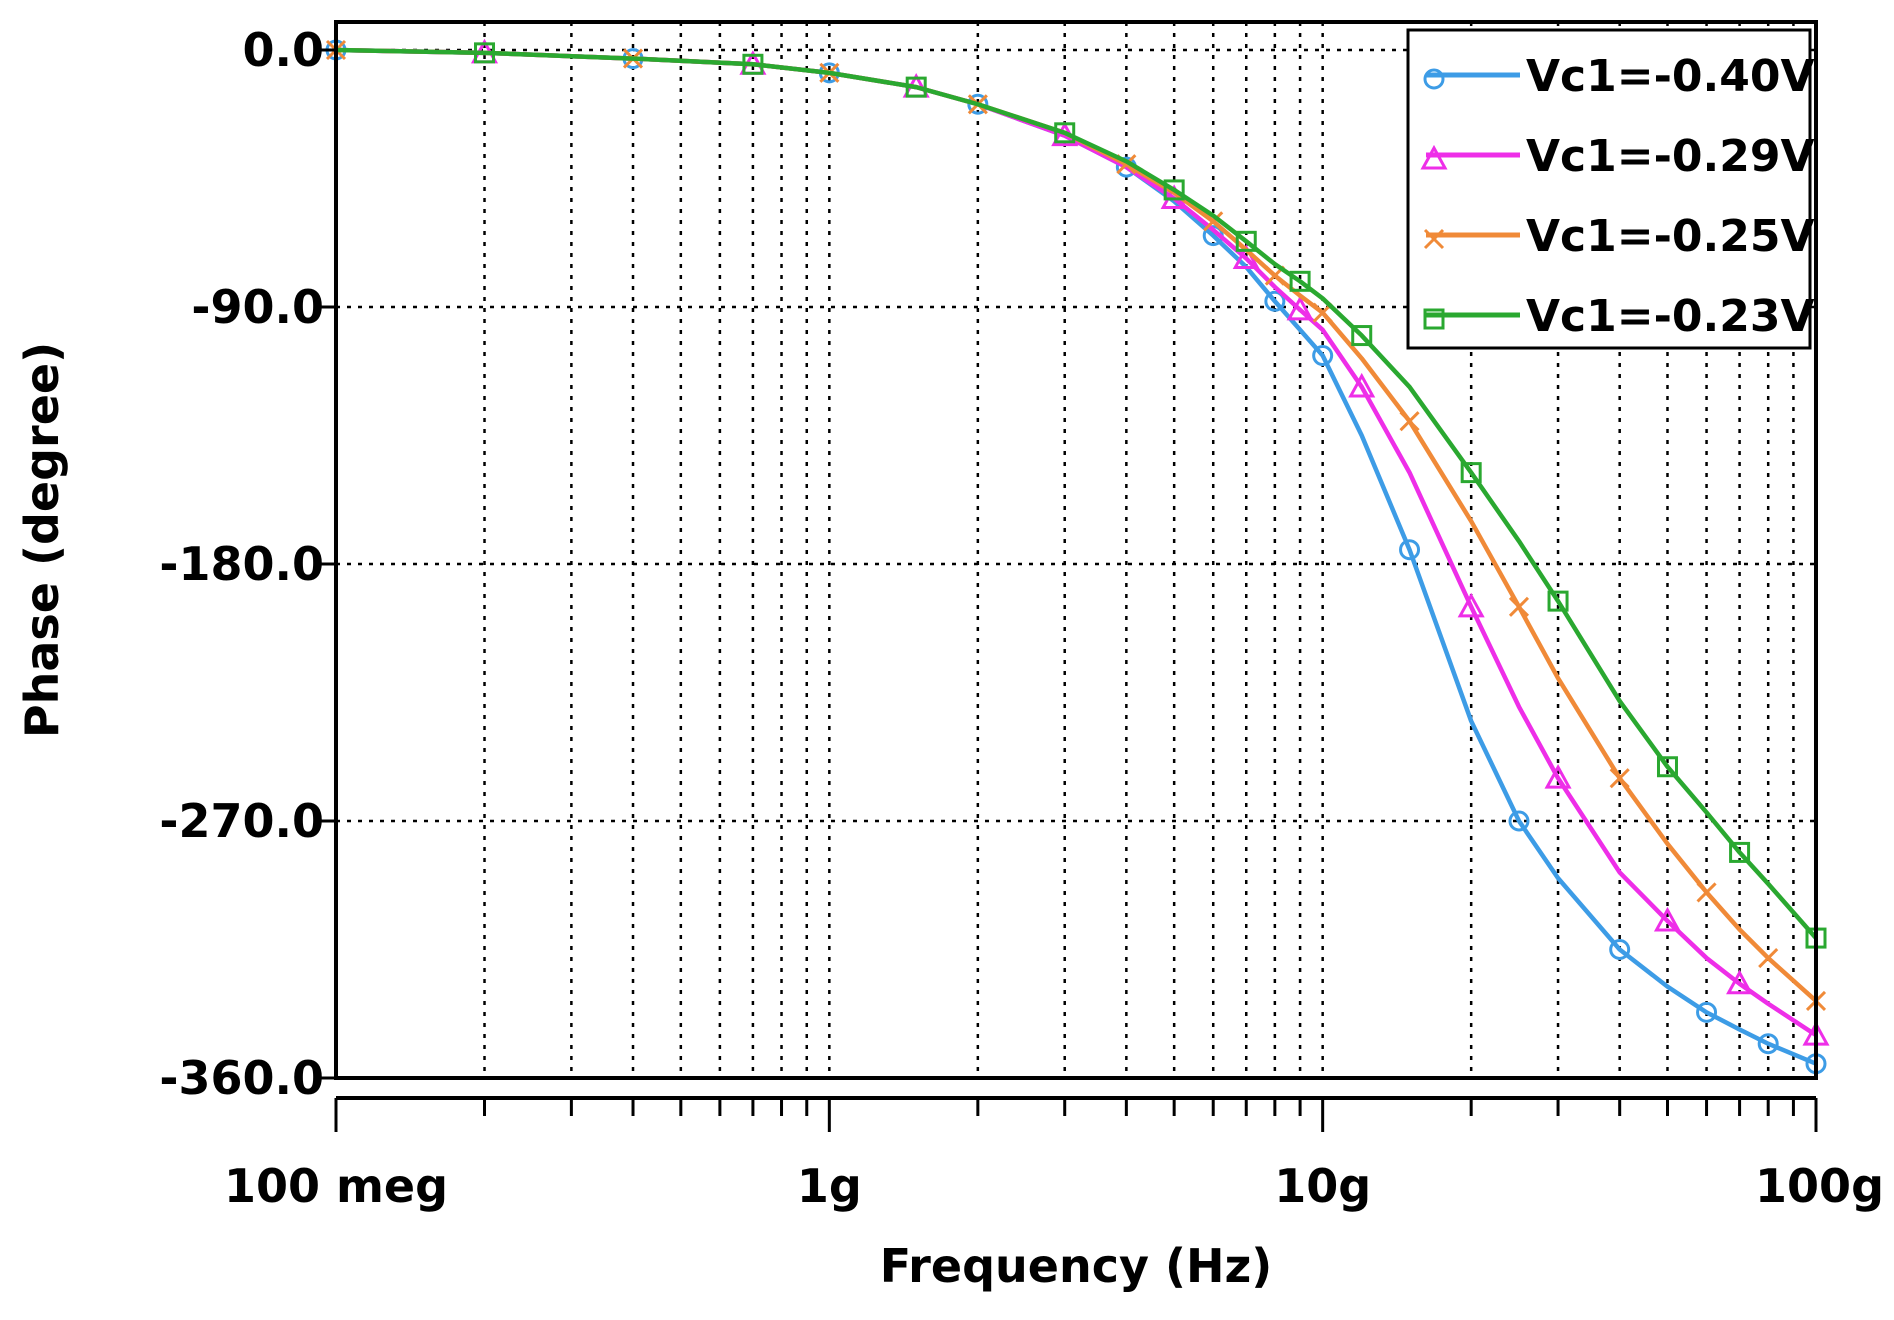  What do you see at coordinates (1670, 236) in the screenshot?
I see `legend-label: Vc1=-0.25V` at bounding box center [1670, 236].